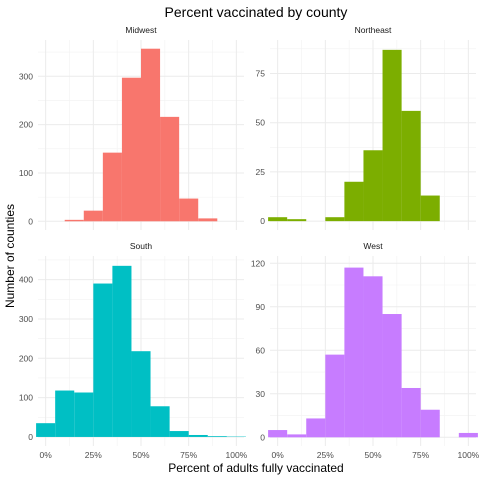  I want to click on y-tick-label: 120, so click(258, 263).